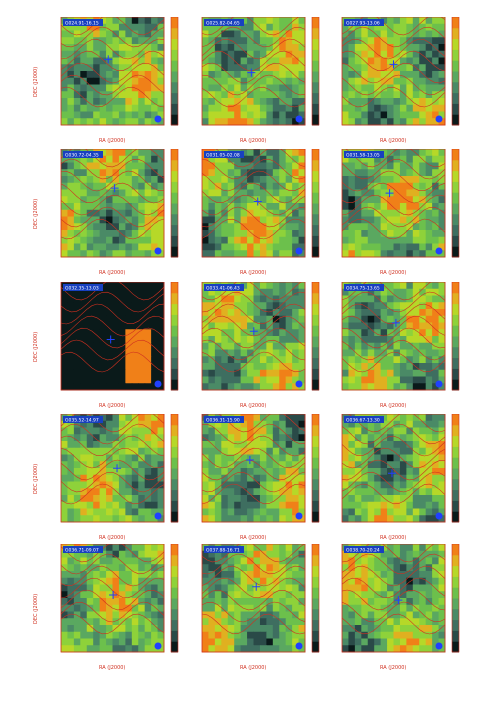 The width and height of the screenshot is (496, 701). I want to click on panel-title: G027.93-13.06, so click(363, 24).